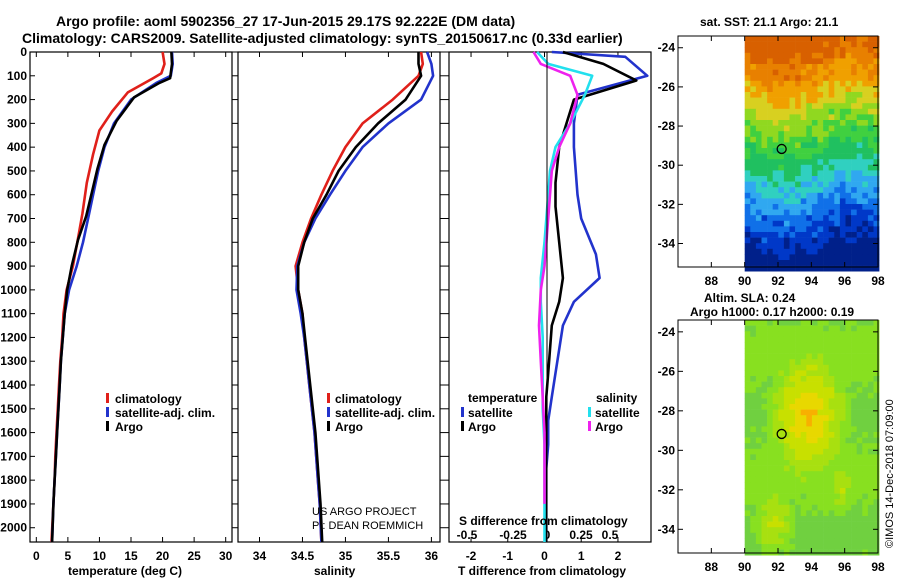  Describe the element at coordinates (17, 100) in the screenshot. I see `depth-tick-label: 200` at that location.